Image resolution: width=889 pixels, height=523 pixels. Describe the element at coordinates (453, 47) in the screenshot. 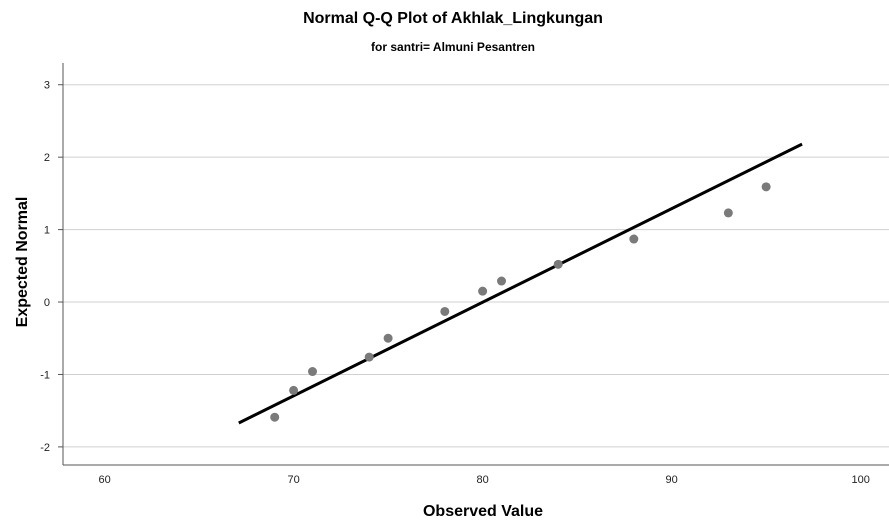

I see `chart-subtitle: for santri= Almuni Pesantren` at that location.